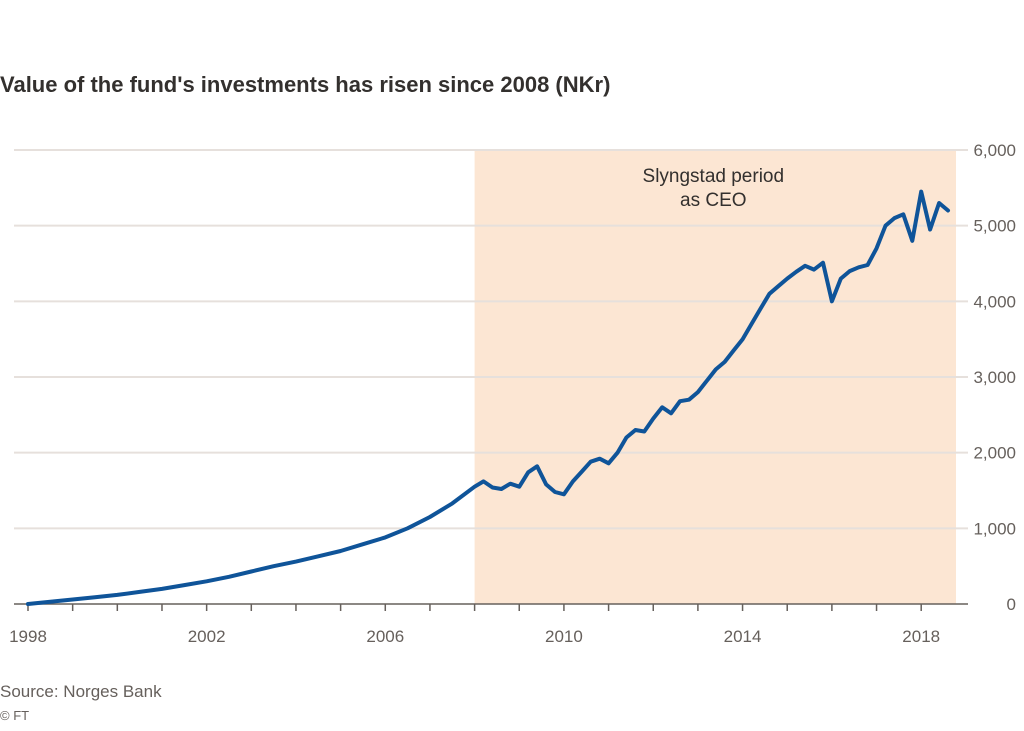  Describe the element at coordinates (994, 226) in the screenshot. I see `y-tick-label: 5,000` at that location.